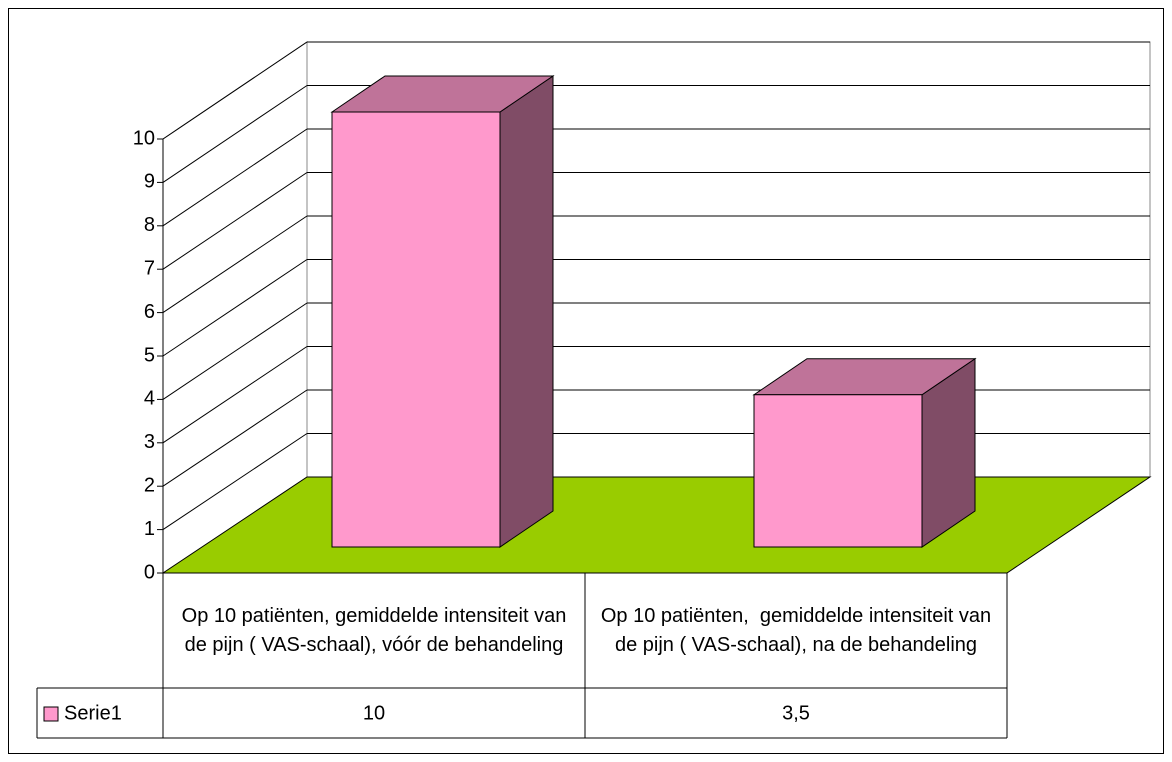 The height and width of the screenshot is (762, 1172). Describe the element at coordinates (149, 442) in the screenshot. I see `y-tick-label: 3` at that location.